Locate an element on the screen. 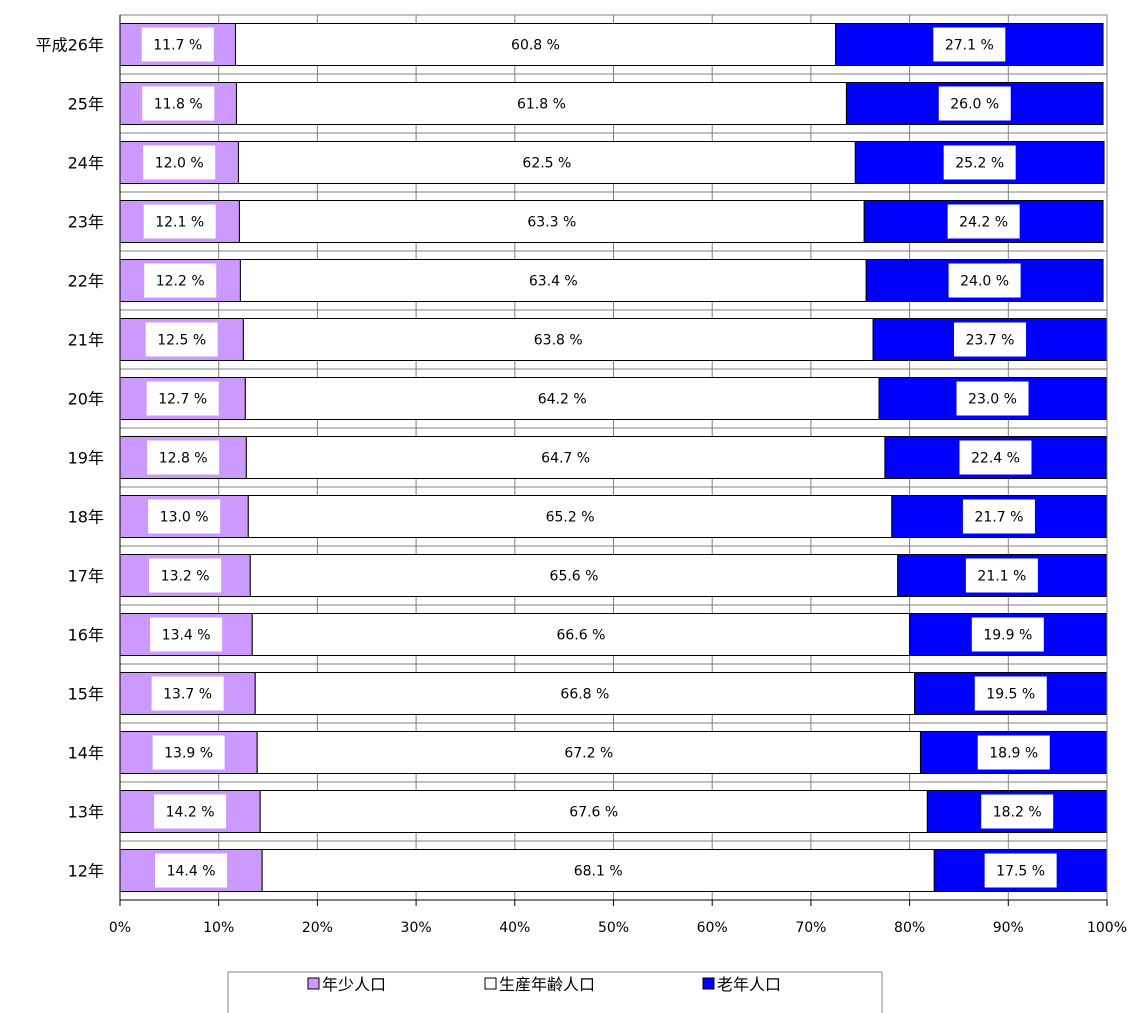  data-label: 67.6 % is located at coordinates (593, 813).